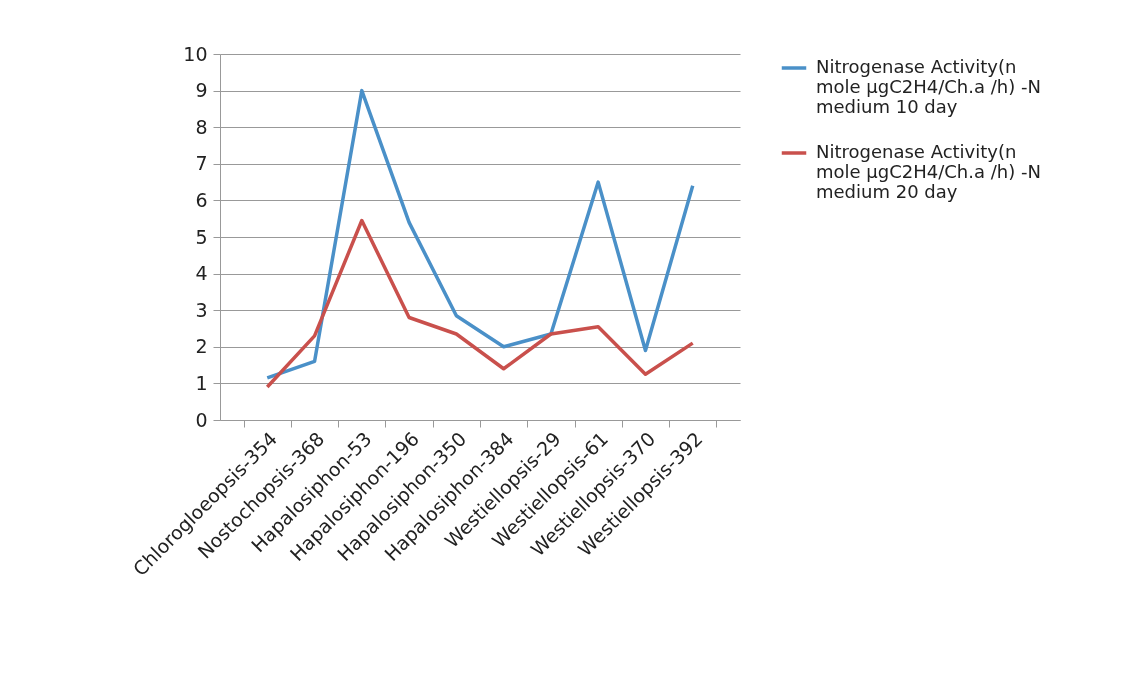 The image size is (1128, 680). What do you see at coordinates (480, 303) in the screenshot?
I see `line-series` at bounding box center [480, 303].